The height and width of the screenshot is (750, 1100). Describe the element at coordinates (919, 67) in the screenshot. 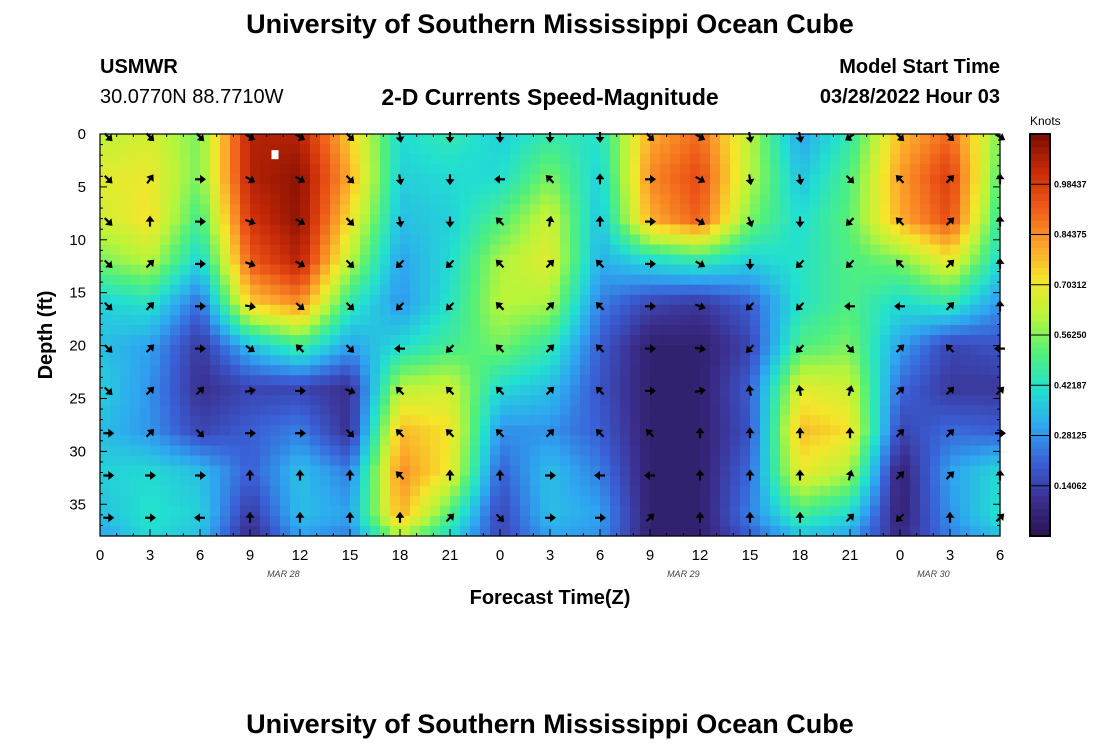

I see `model-start-label: Model Start Time` at that location.